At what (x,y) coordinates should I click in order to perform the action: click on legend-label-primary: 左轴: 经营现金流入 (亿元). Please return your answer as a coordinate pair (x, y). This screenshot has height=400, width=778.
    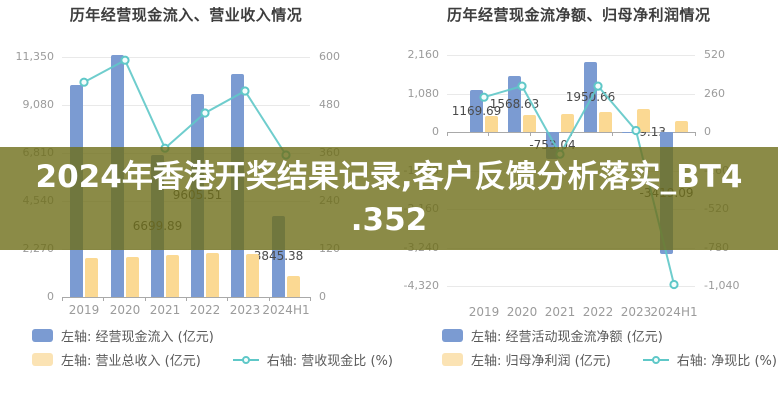
    Looking at the image, I should click on (137, 337).